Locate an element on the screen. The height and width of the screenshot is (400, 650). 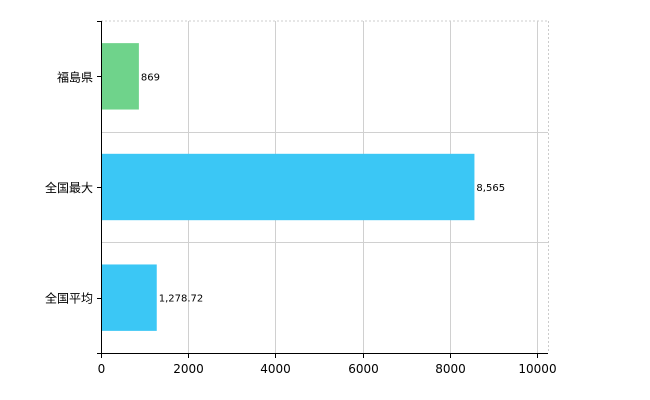
x-tick-label: 4000 is located at coordinates (275, 369).